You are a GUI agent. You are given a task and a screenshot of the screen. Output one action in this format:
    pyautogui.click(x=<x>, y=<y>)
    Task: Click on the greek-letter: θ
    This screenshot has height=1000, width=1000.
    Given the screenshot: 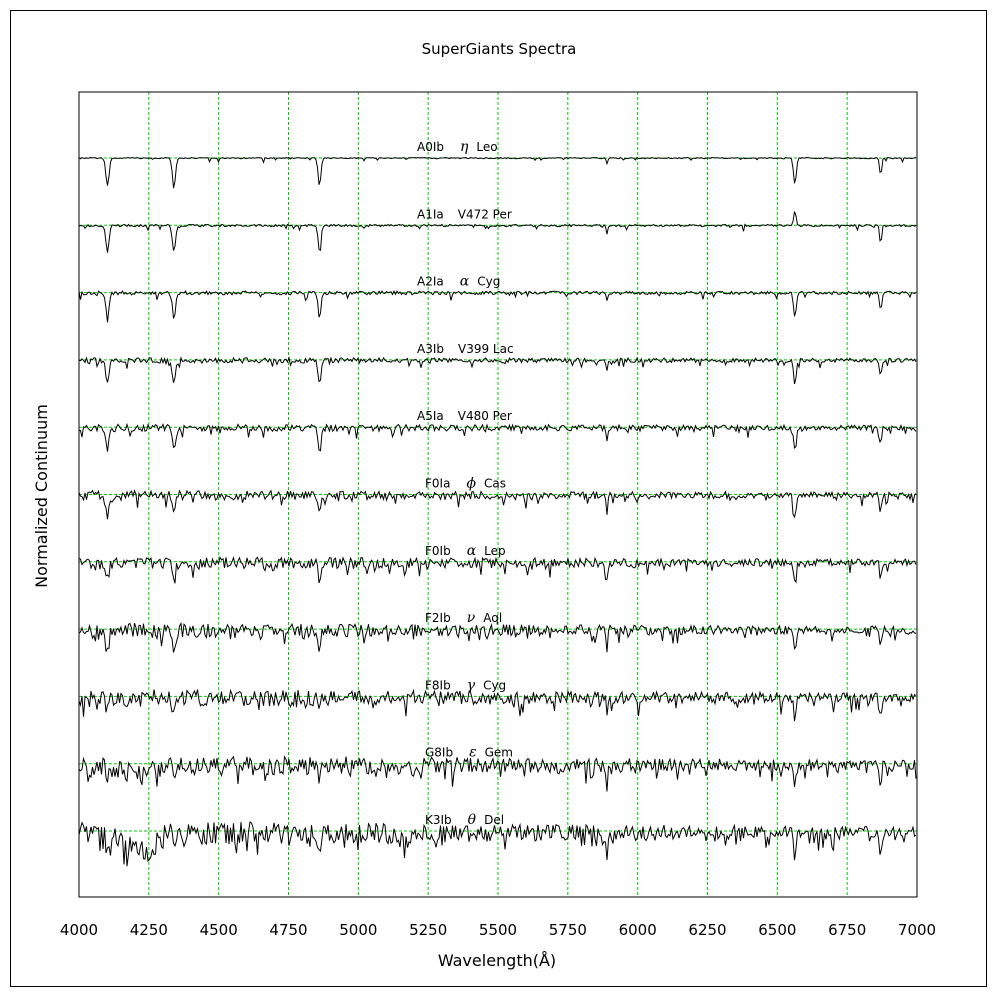 What is the action you would take?
    pyautogui.click(x=472, y=820)
    